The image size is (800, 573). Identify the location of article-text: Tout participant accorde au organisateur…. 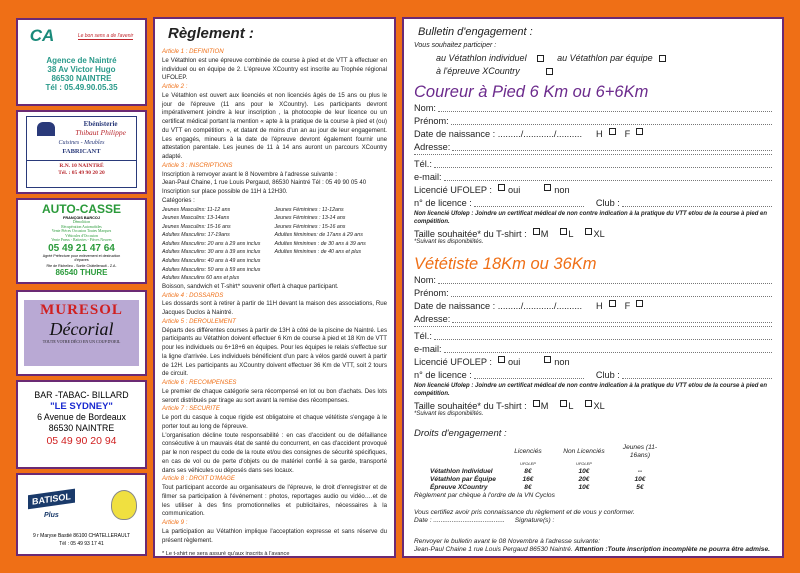
(274, 501).